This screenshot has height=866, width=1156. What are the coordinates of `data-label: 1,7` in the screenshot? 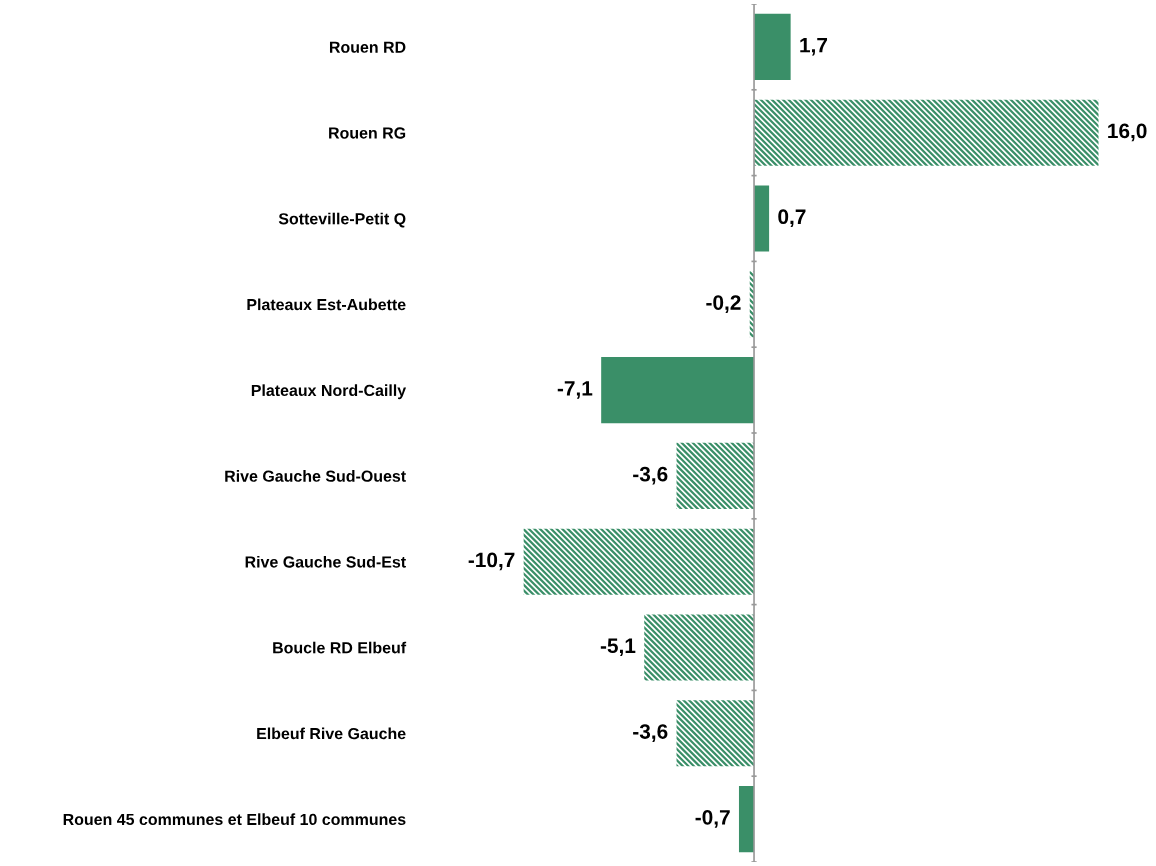 It's located at (814, 46).